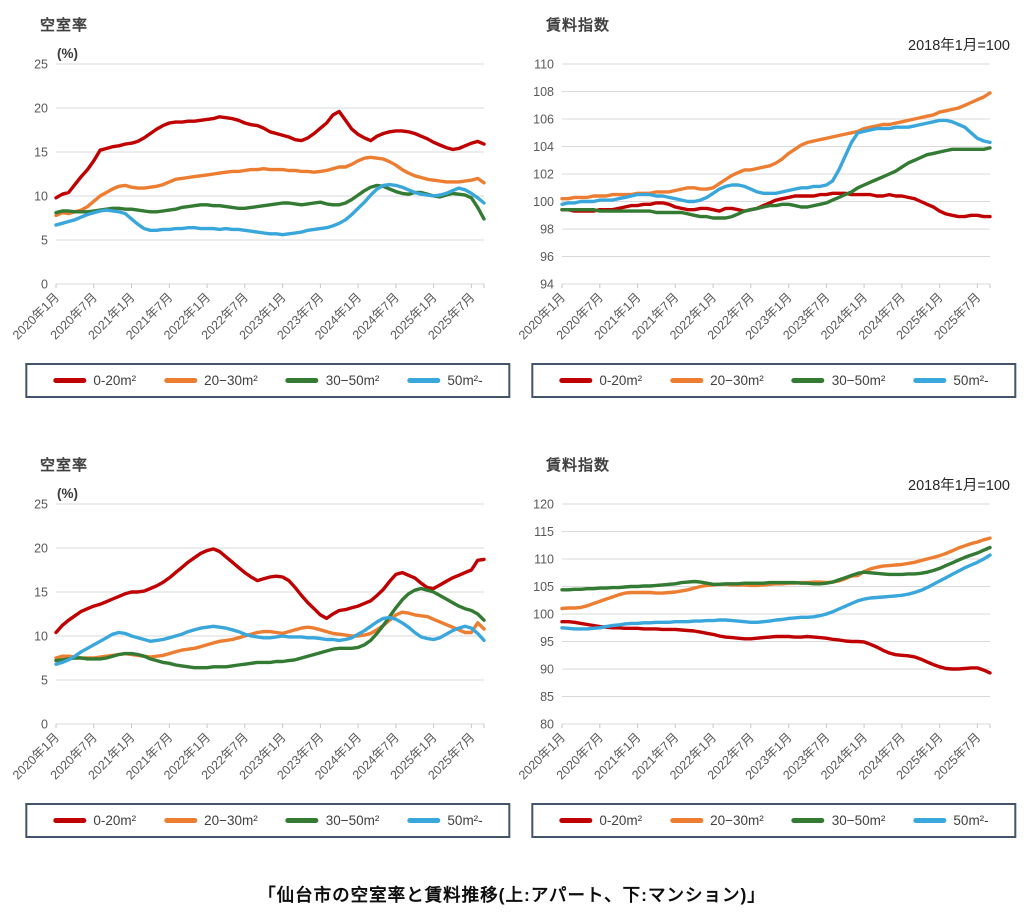 The image size is (1024, 922). Describe the element at coordinates (547, 257) in the screenshot. I see `svg-text: 96` at that location.